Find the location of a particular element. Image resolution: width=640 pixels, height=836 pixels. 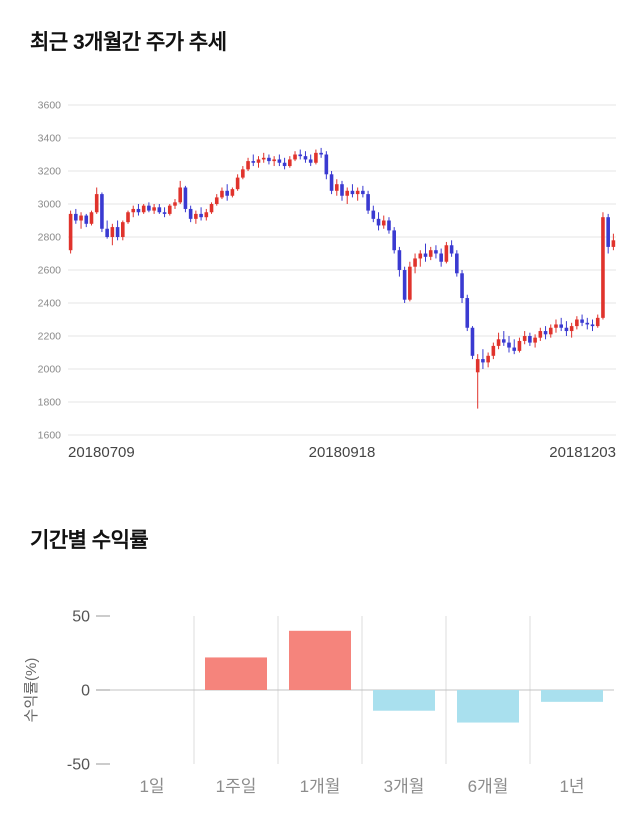

y-tick-label: 3000 is located at coordinates (50, 205).